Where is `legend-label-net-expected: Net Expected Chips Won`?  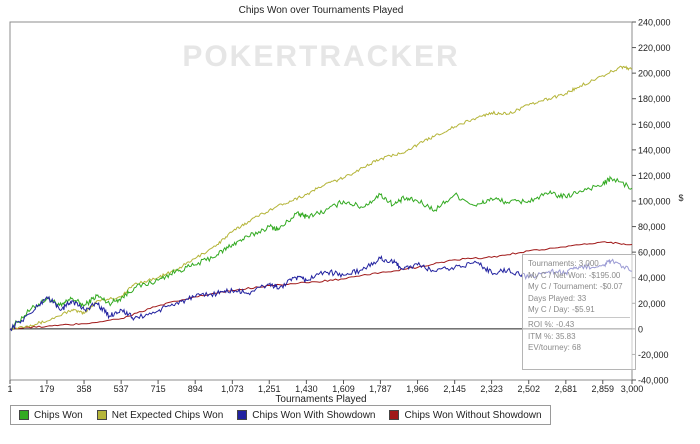 legend-label-net-expected: Net Expected Chips Won is located at coordinates (167, 415).